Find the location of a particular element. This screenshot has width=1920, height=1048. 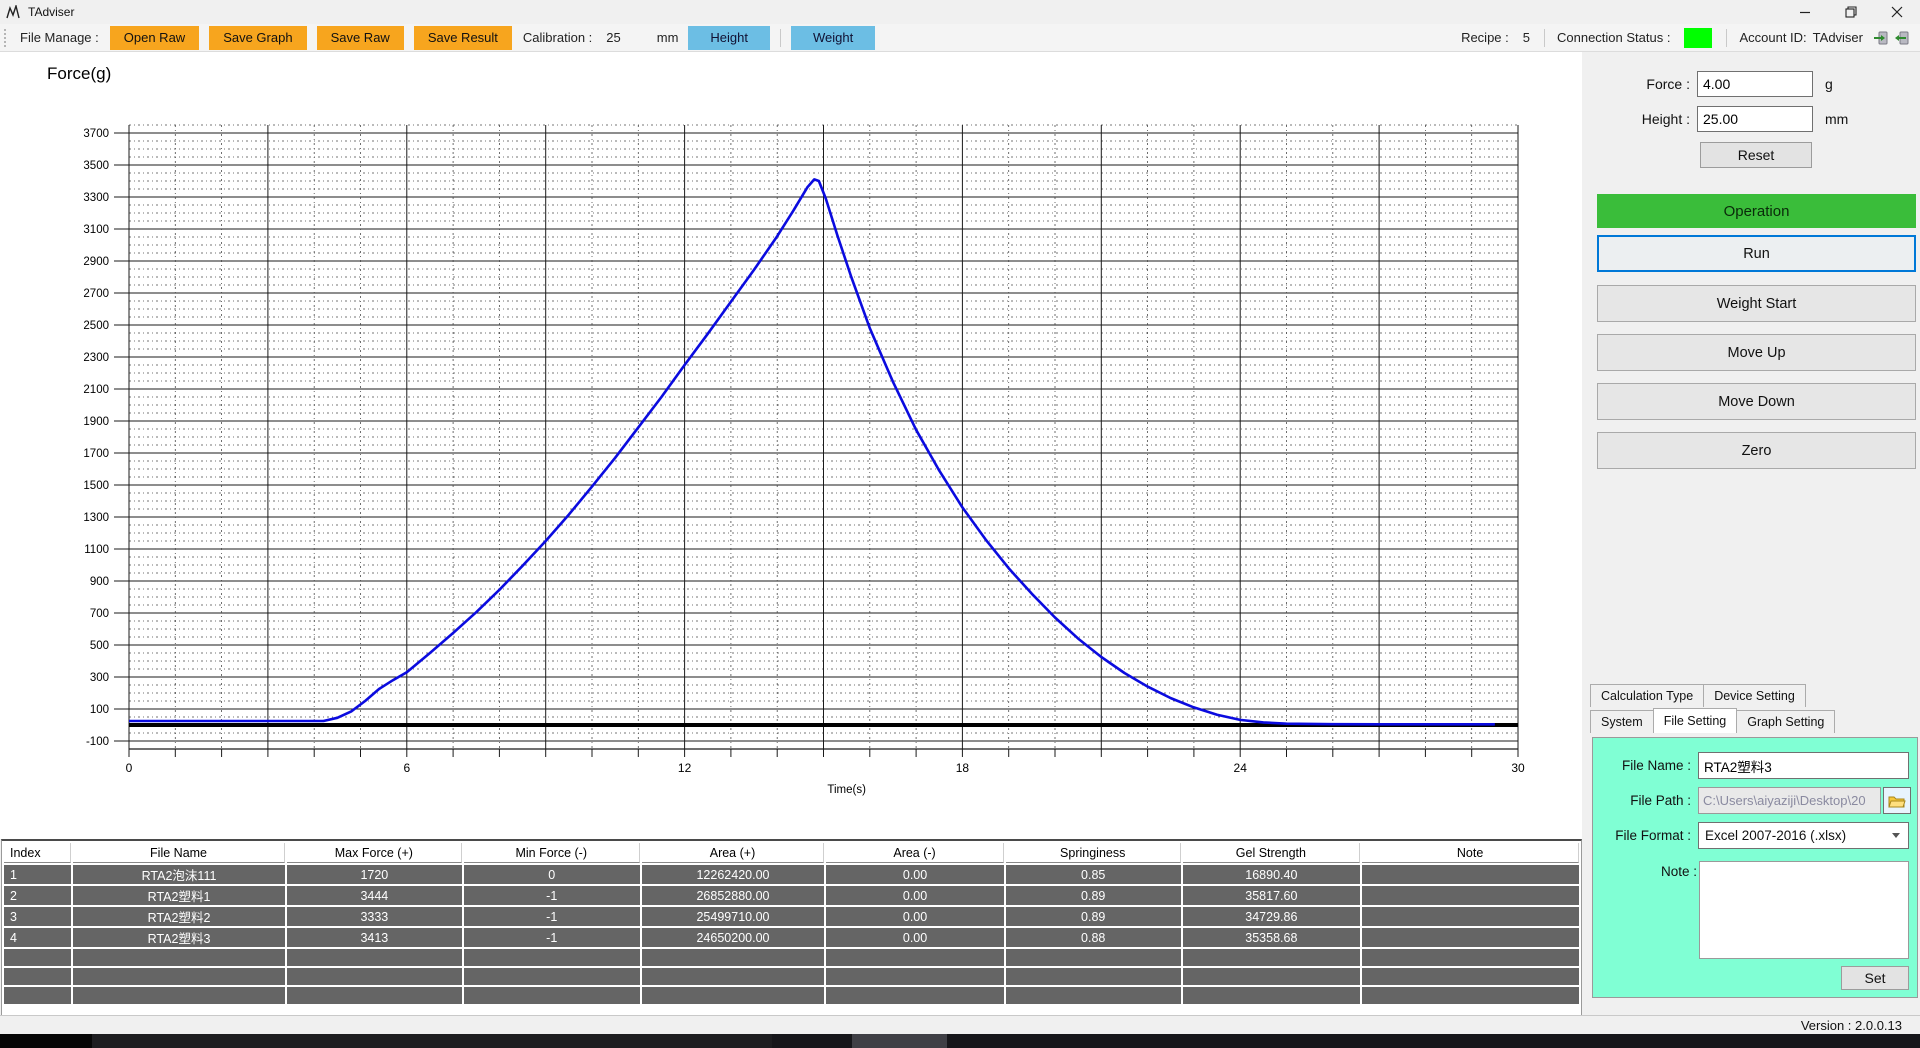

force-input is located at coordinates (1755, 84).